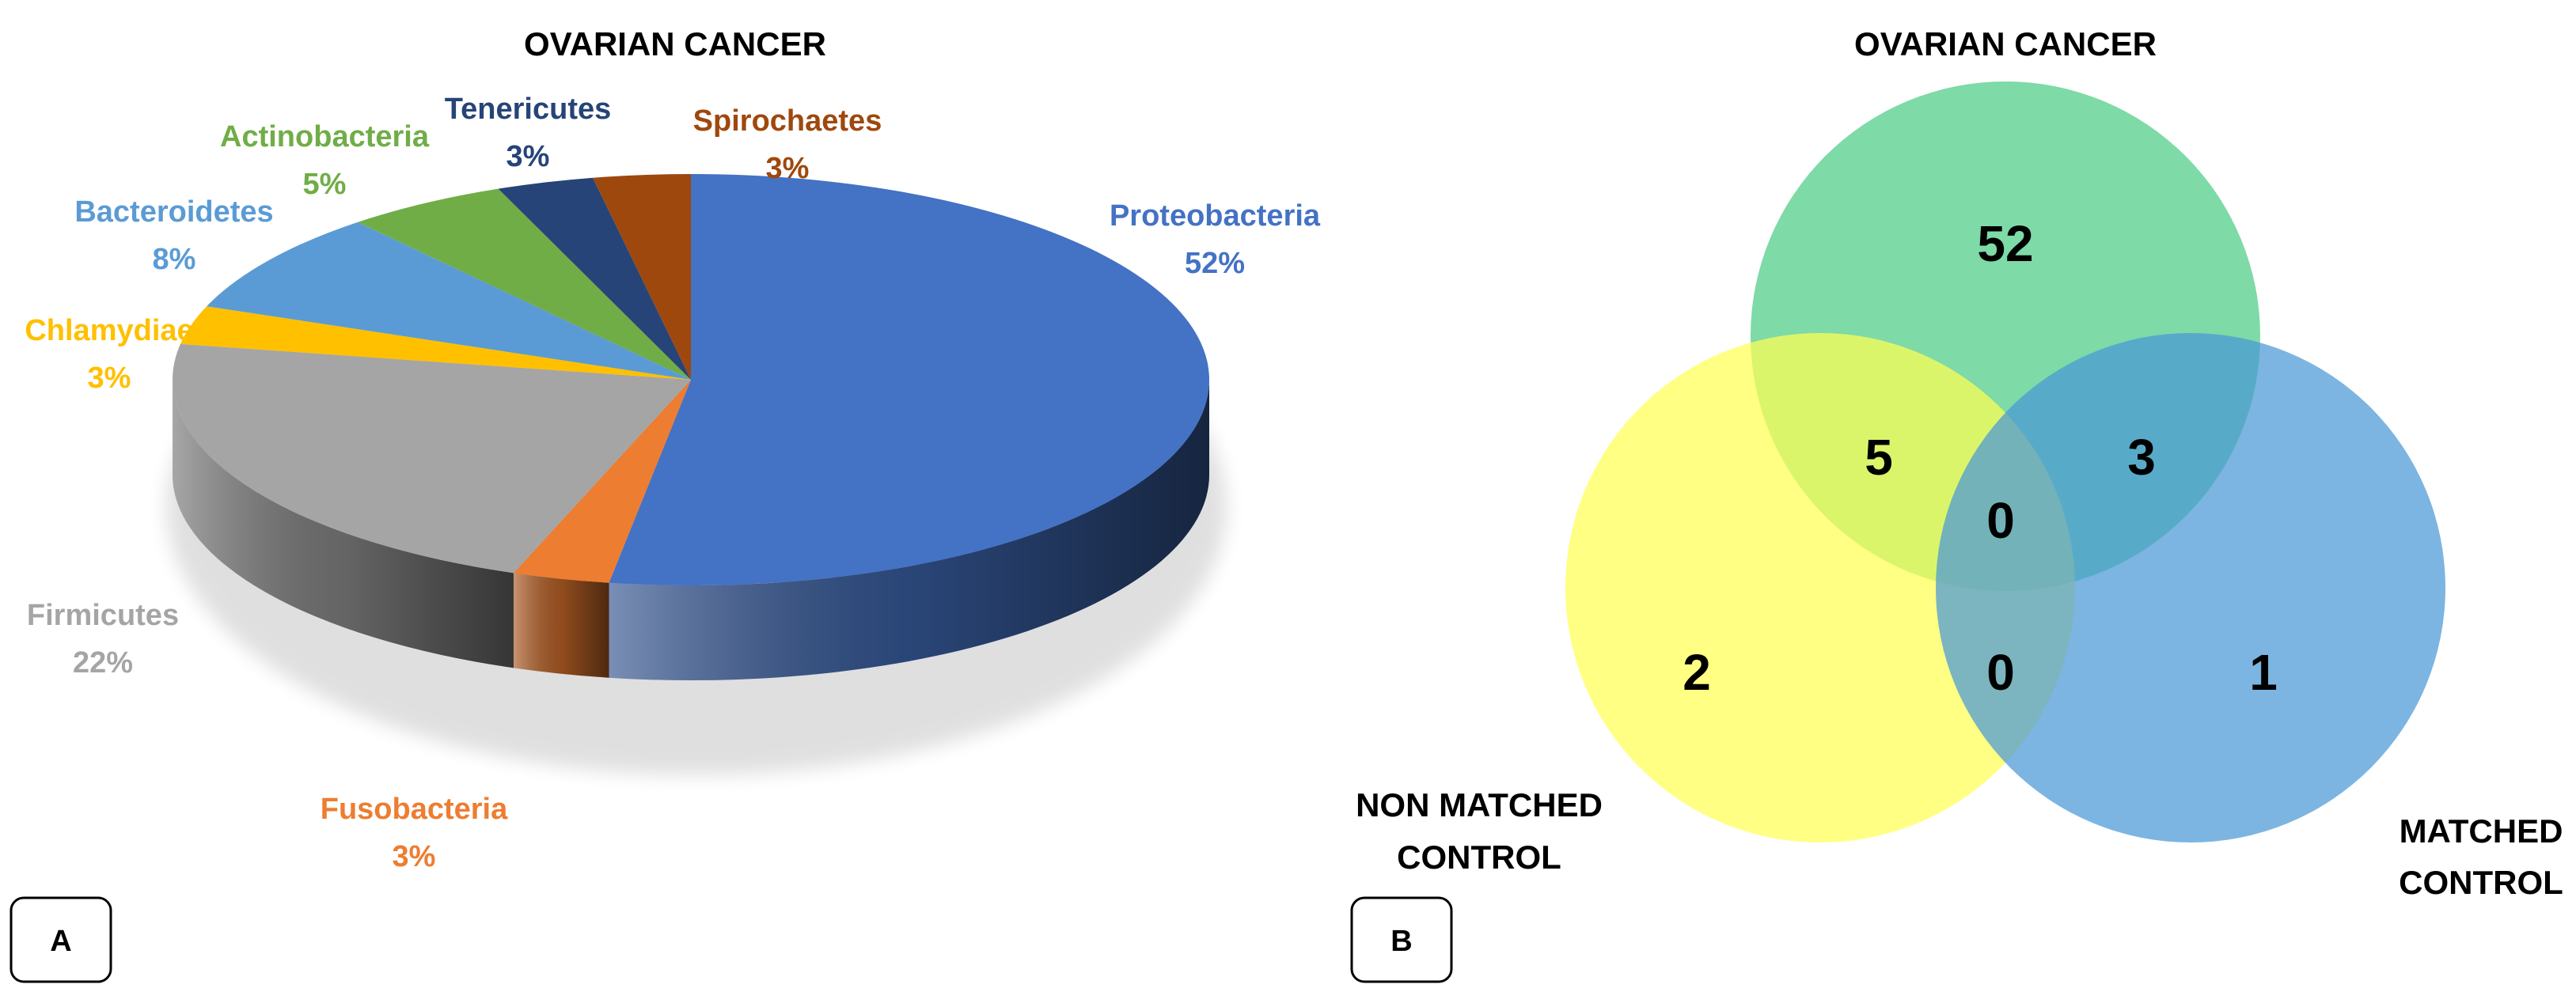 The image size is (2576, 1007). What do you see at coordinates (1820, 587) in the screenshot?
I see `venn-circle-non-matched-control` at bounding box center [1820, 587].